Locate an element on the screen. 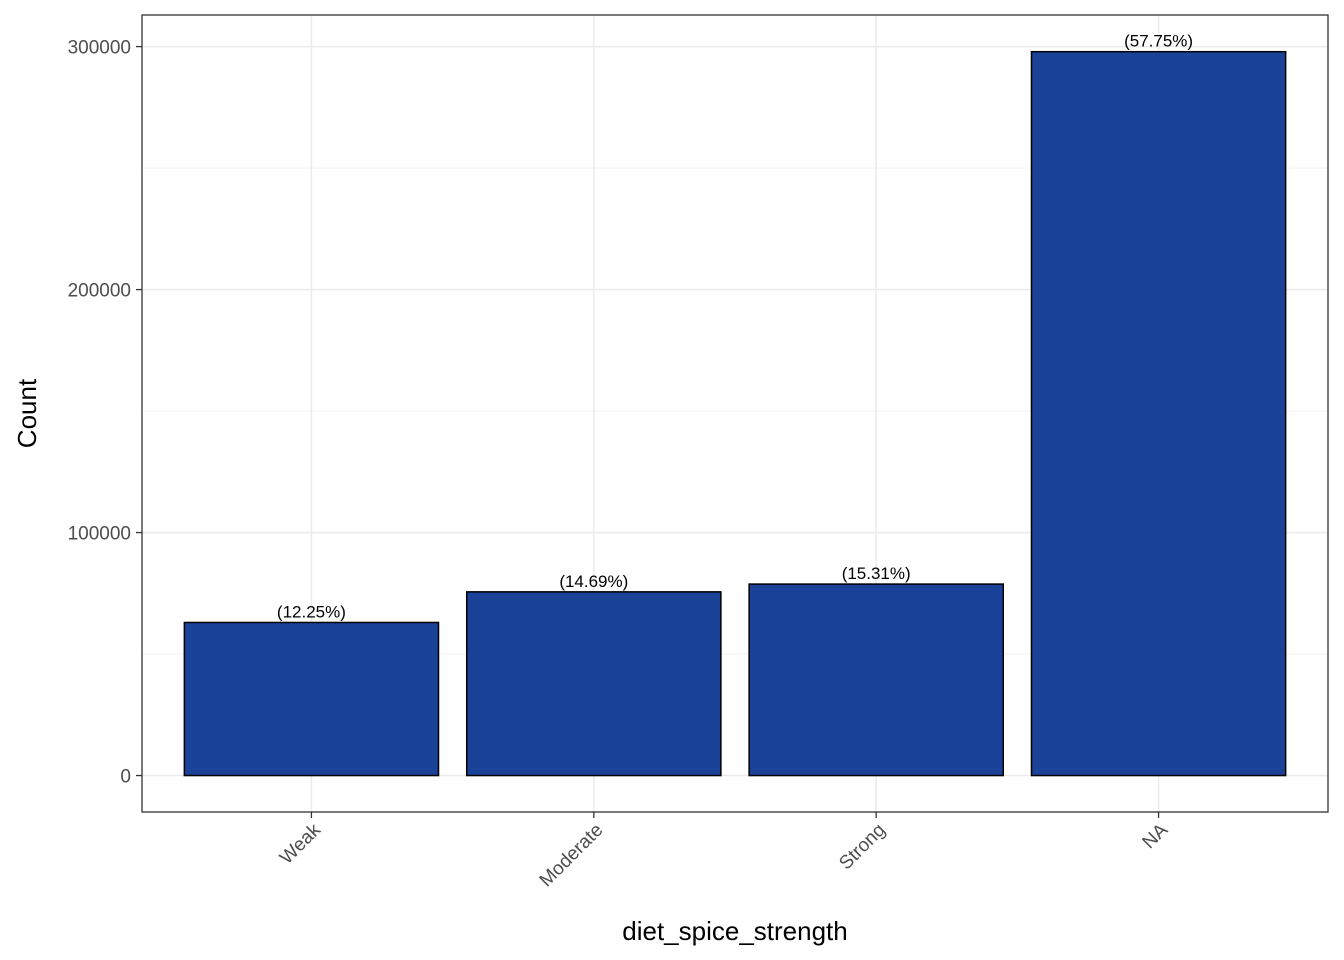  data-label: (12.25%) is located at coordinates (311, 611).